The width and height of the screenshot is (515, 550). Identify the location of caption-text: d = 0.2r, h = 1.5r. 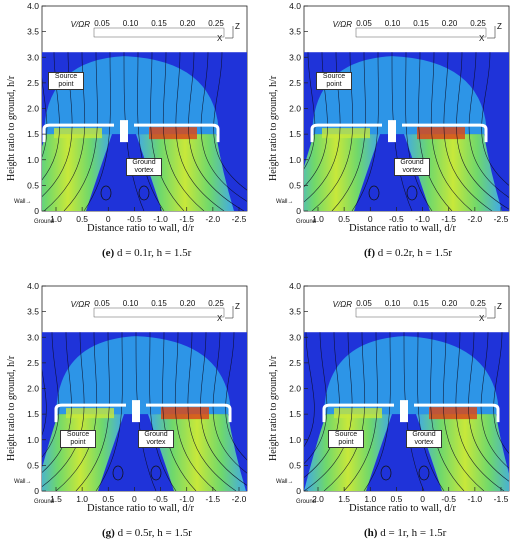
(415, 253).